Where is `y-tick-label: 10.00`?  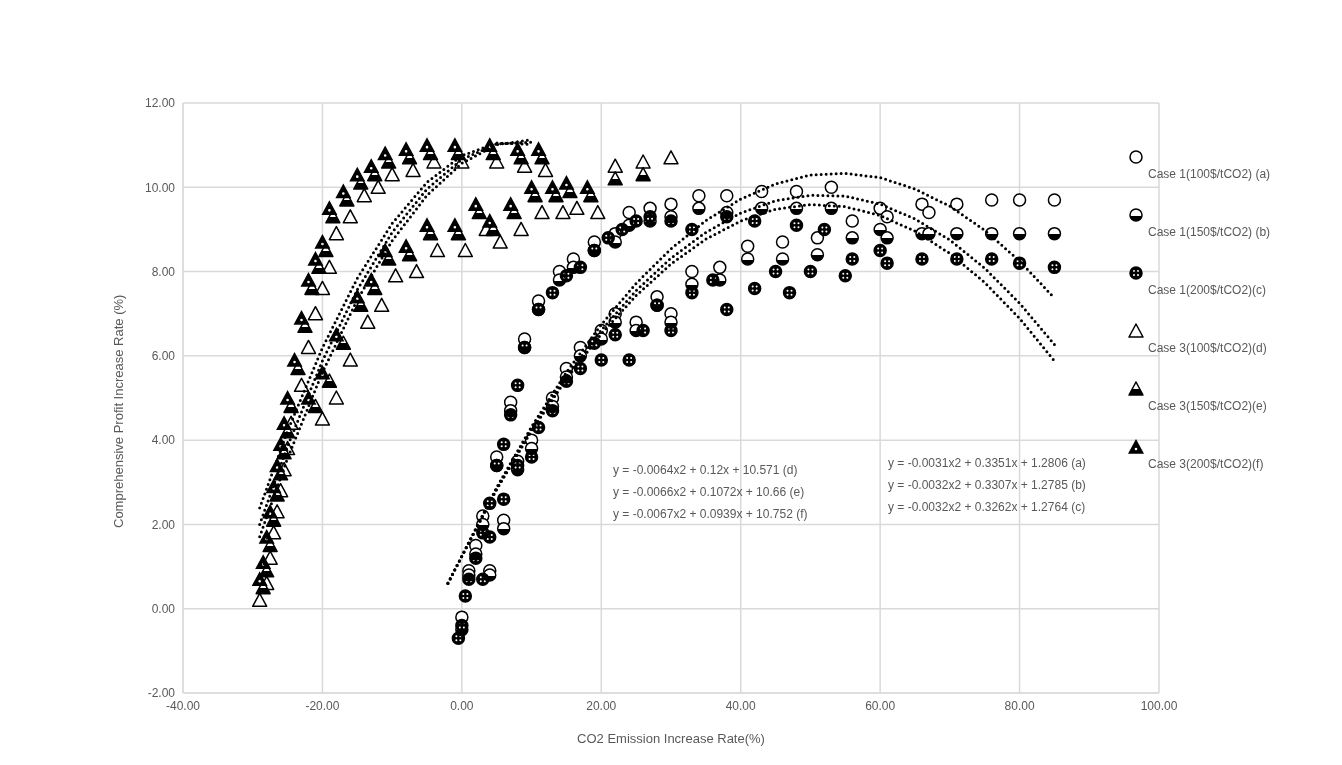 y-tick-label: 10.00 is located at coordinates (160, 187).